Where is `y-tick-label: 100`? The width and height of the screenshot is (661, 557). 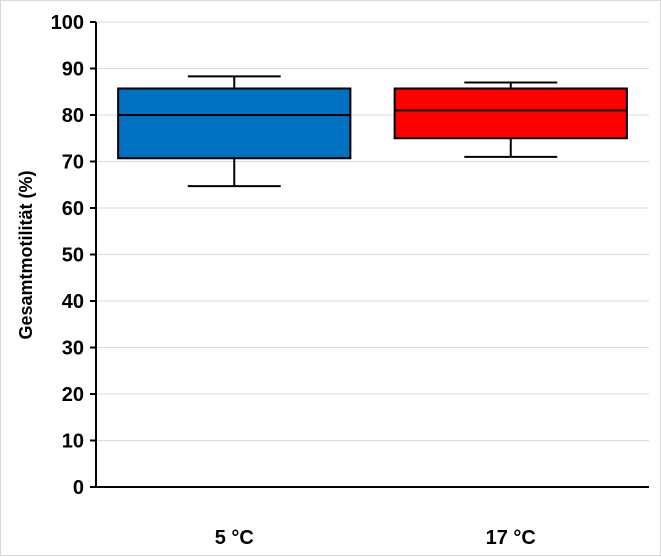
y-tick-label: 100 is located at coordinates (67, 23).